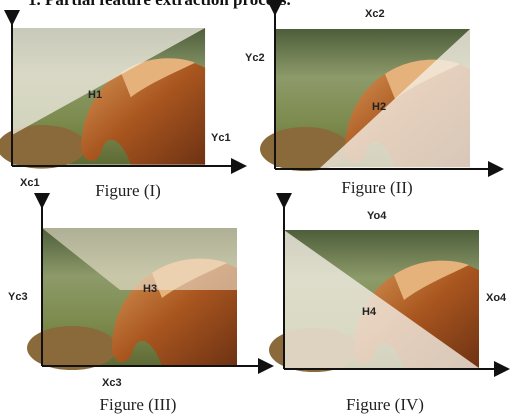  Describe the element at coordinates (369, 312) in the screenshot. I see `point-label: H4` at that location.